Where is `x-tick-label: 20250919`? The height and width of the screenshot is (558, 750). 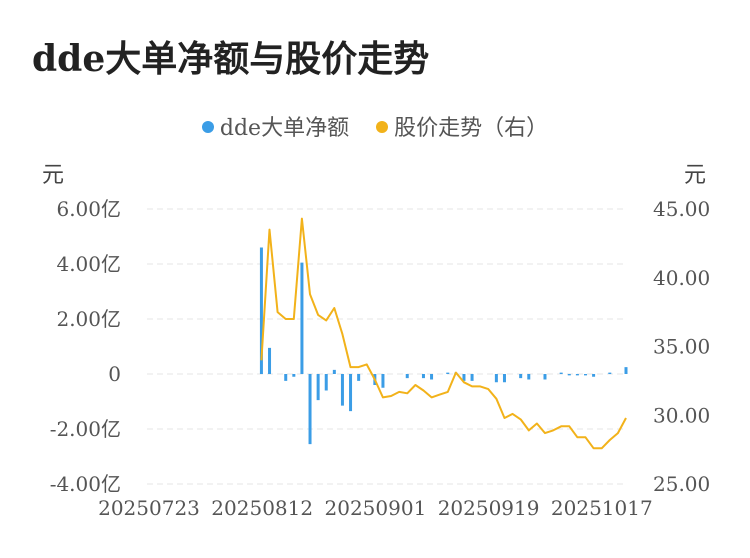 x-tick-label: 20250919 is located at coordinates (489, 508).